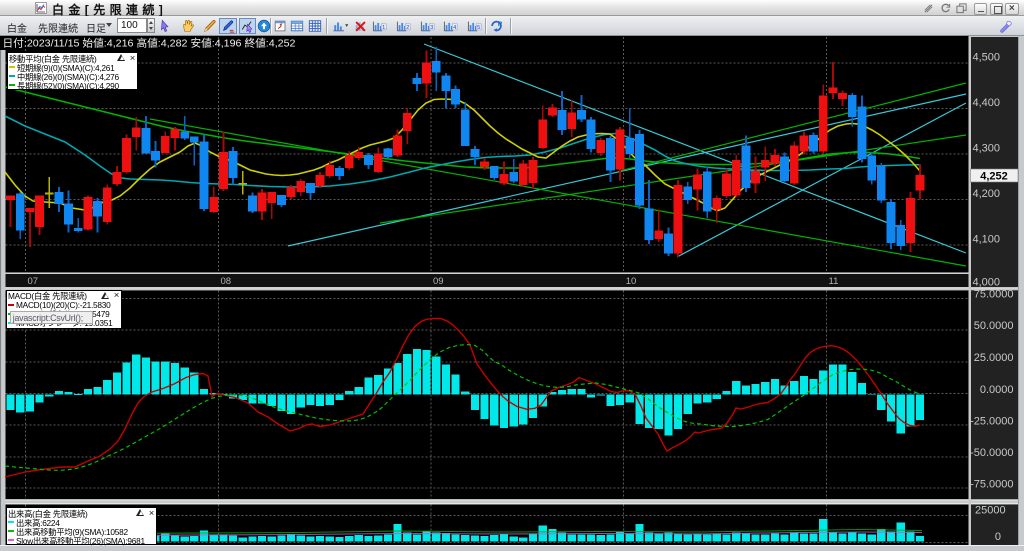 This screenshot has height=551, width=1024. What do you see at coordinates (994, 295) in the screenshot?
I see `svg-text: 75.0000` at bounding box center [994, 295].